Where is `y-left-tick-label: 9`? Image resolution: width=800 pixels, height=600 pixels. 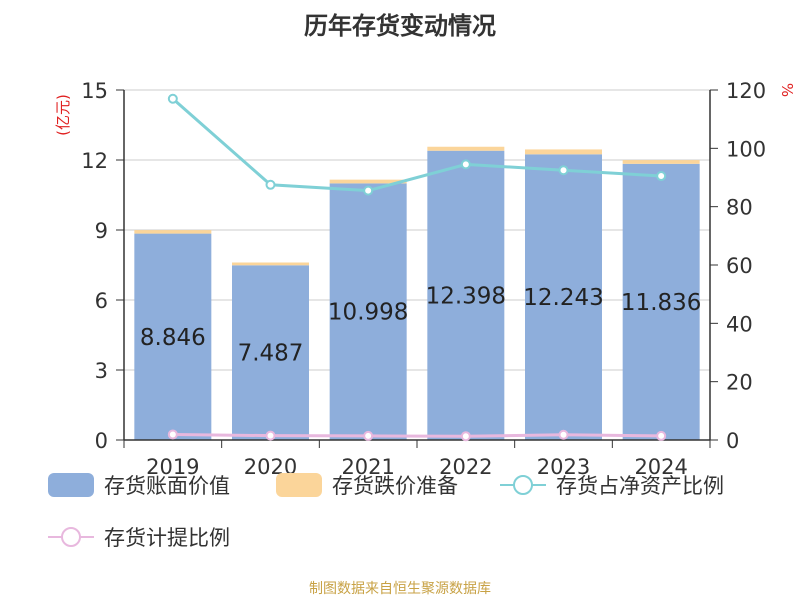
y-left-tick-label: 9 is located at coordinates (101, 231).